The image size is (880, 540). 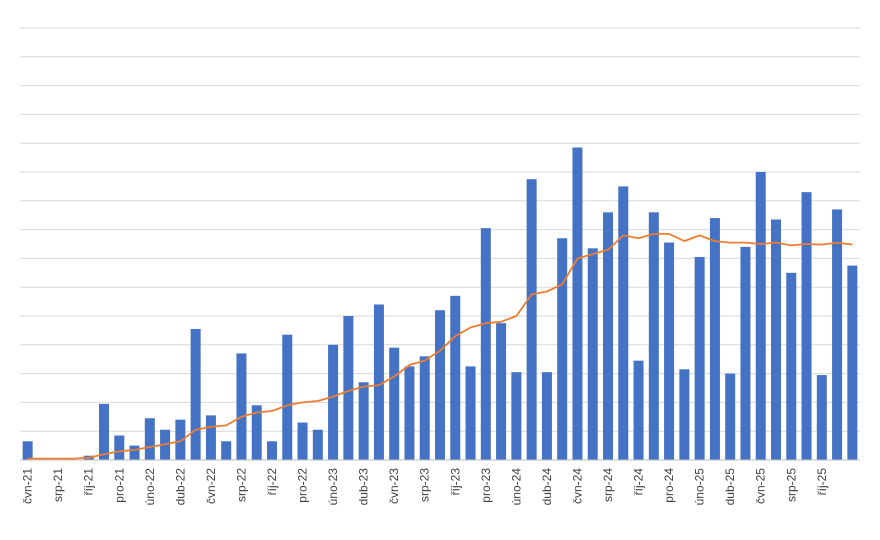 What do you see at coordinates (241, 485) in the screenshot?
I see `x-tick-label: srp-22` at bounding box center [241, 485].